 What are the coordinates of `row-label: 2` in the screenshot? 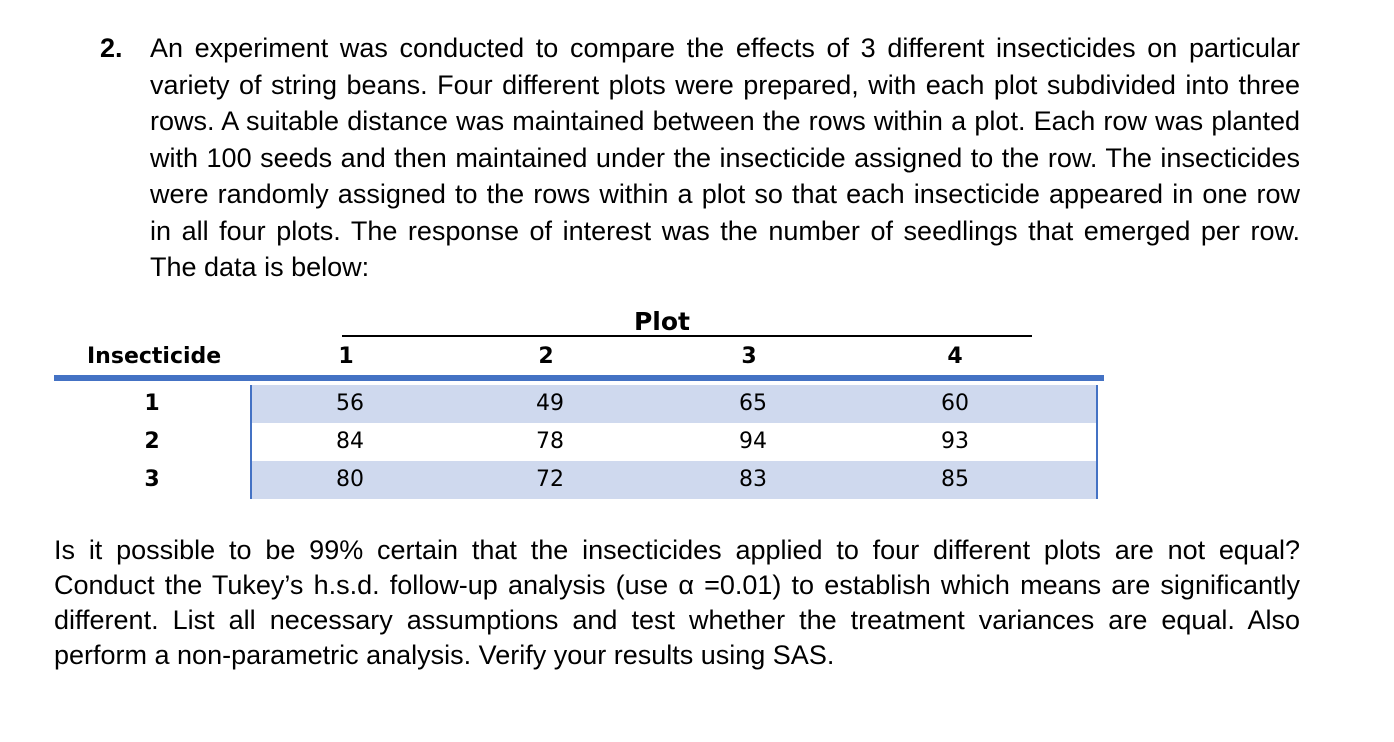 It's located at (152, 441).